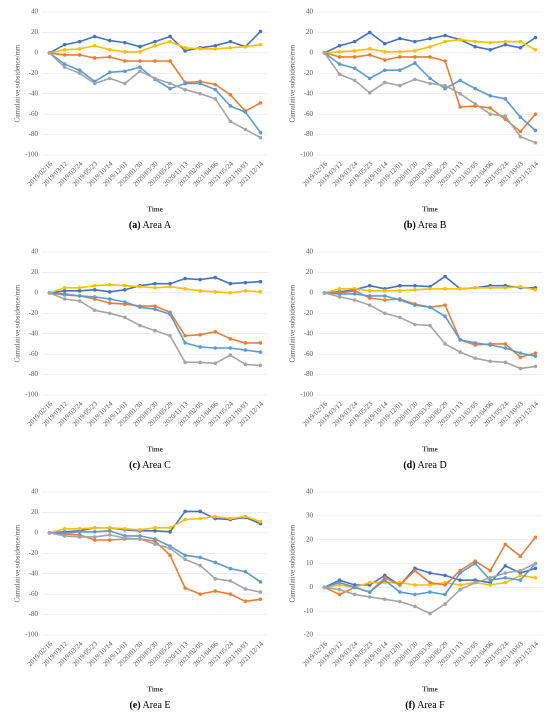  What do you see at coordinates (410, 705) in the screenshot?
I see `caption-label: (f)` at bounding box center [410, 705].